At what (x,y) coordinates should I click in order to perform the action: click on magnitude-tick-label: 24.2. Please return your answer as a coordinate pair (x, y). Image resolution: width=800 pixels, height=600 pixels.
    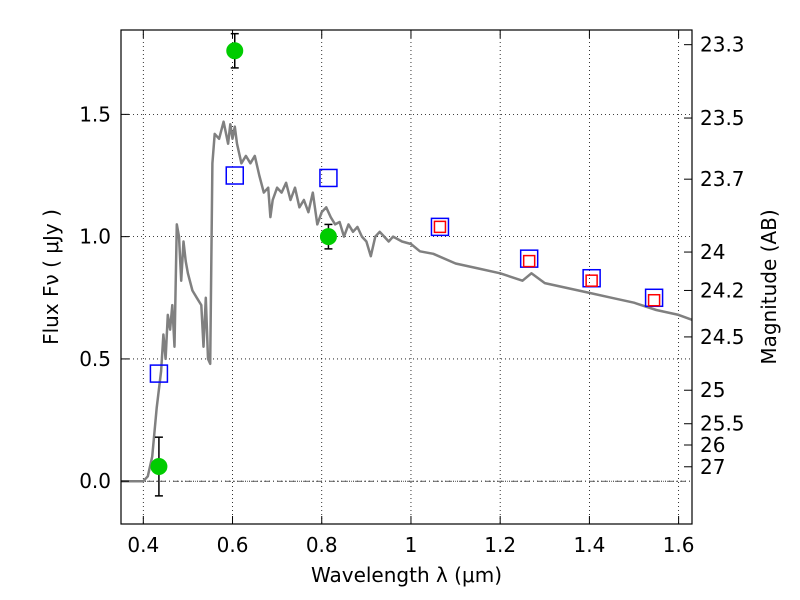
    Looking at the image, I should click on (722, 290).